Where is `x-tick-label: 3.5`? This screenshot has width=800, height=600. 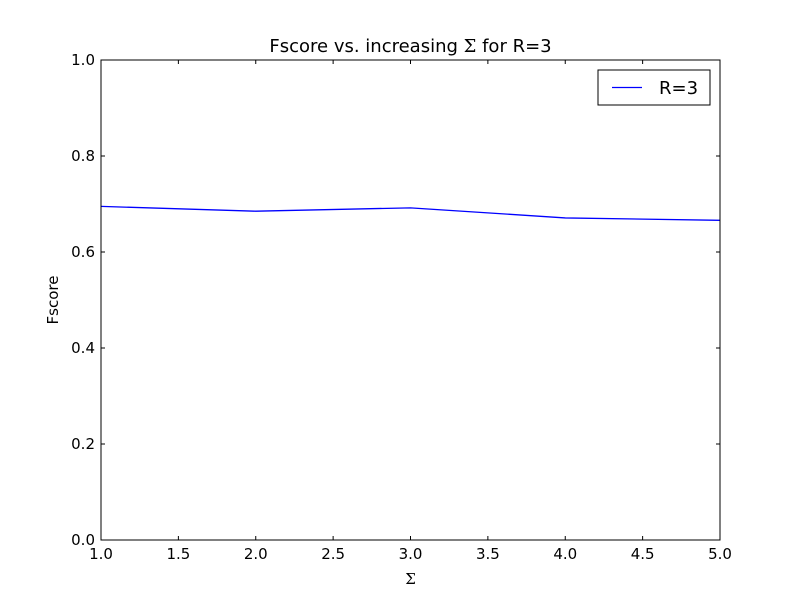 x-tick-label: 3.5 is located at coordinates (488, 554).